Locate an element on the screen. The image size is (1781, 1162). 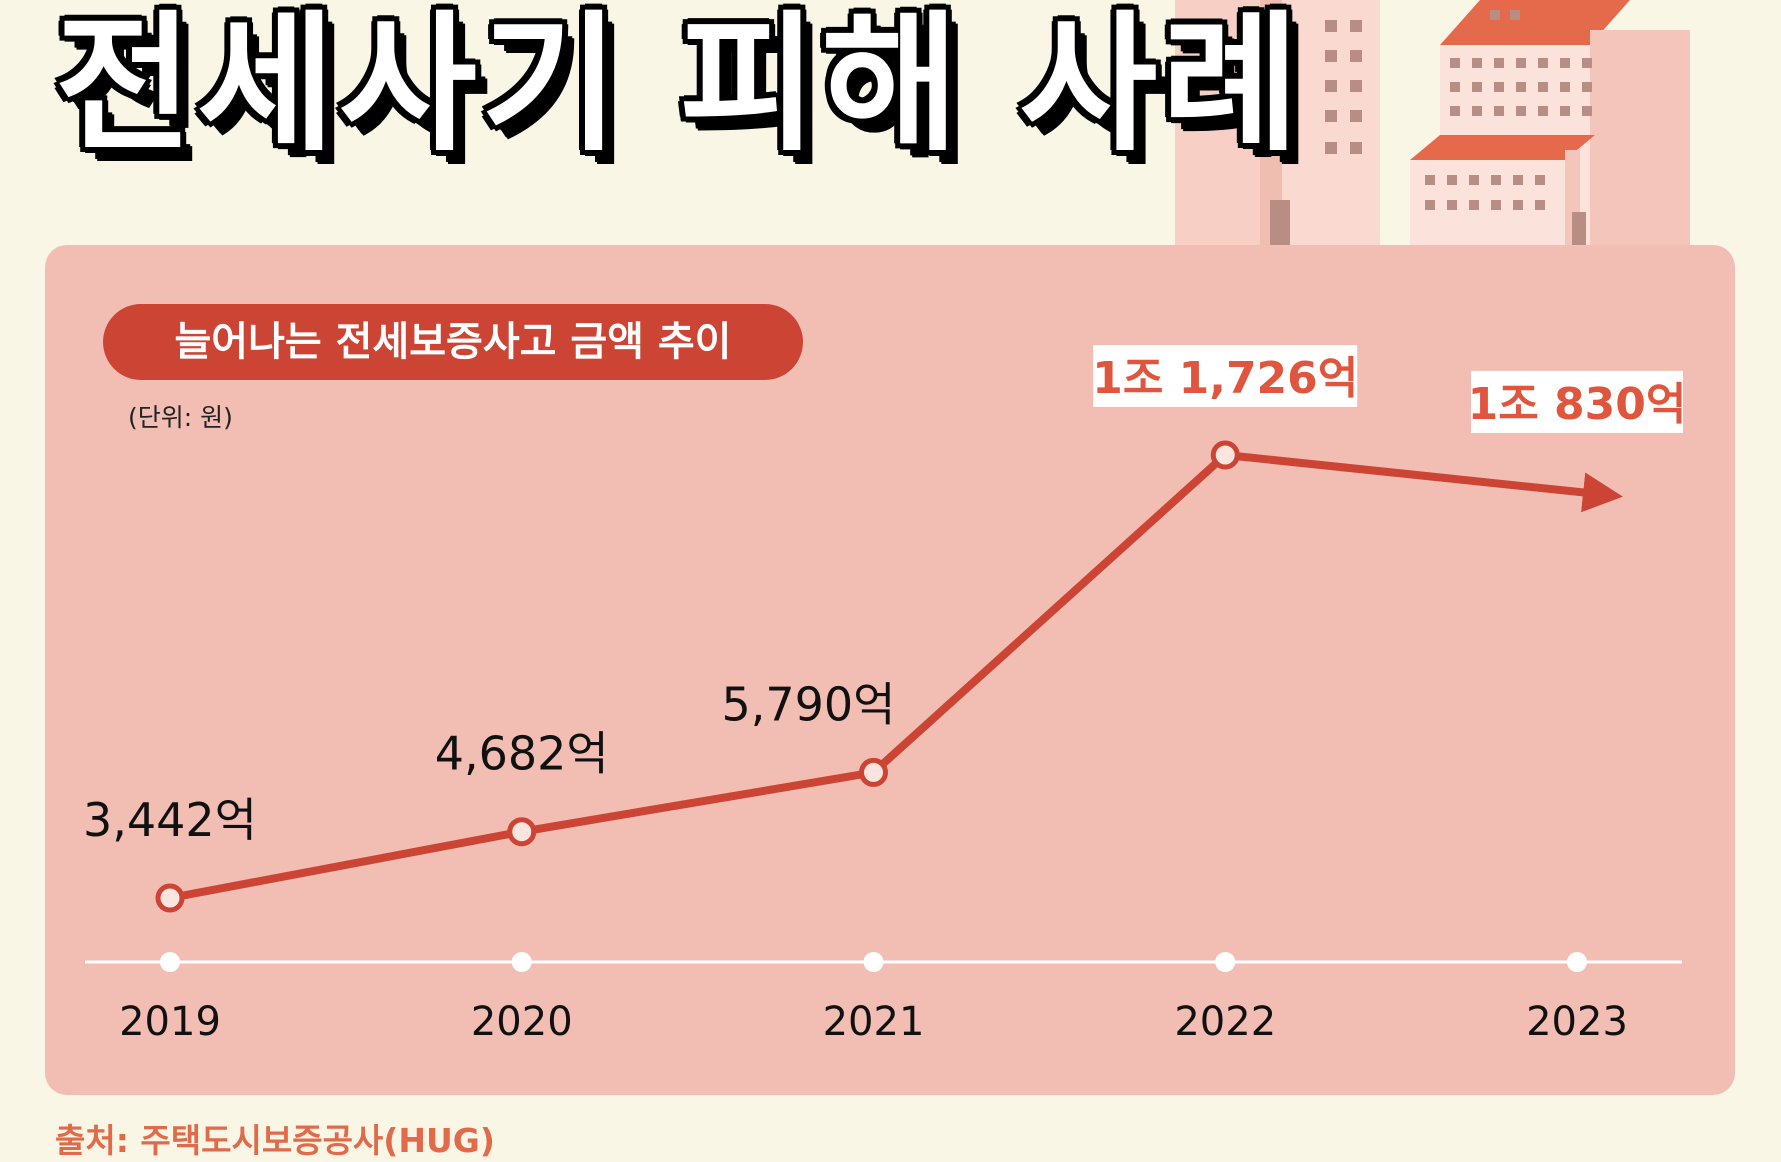
x-tick-label: 2021 is located at coordinates (874, 1022).